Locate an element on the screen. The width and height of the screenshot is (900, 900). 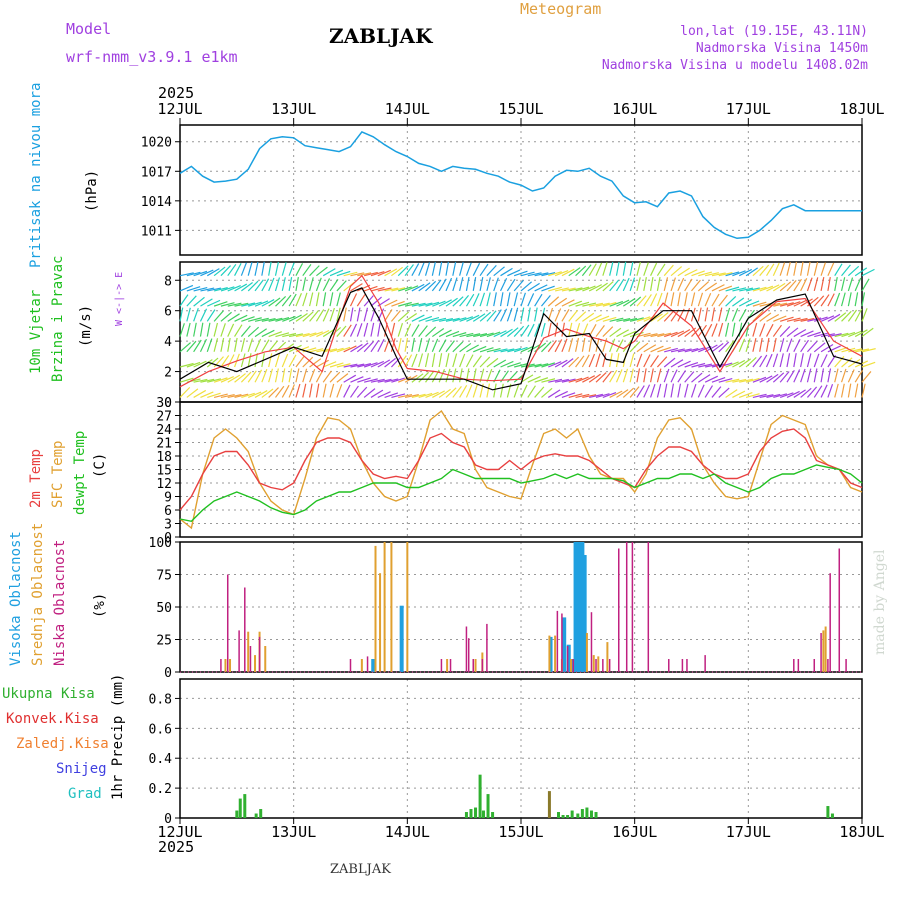
model-label: Model is located at coordinates (89, 29).